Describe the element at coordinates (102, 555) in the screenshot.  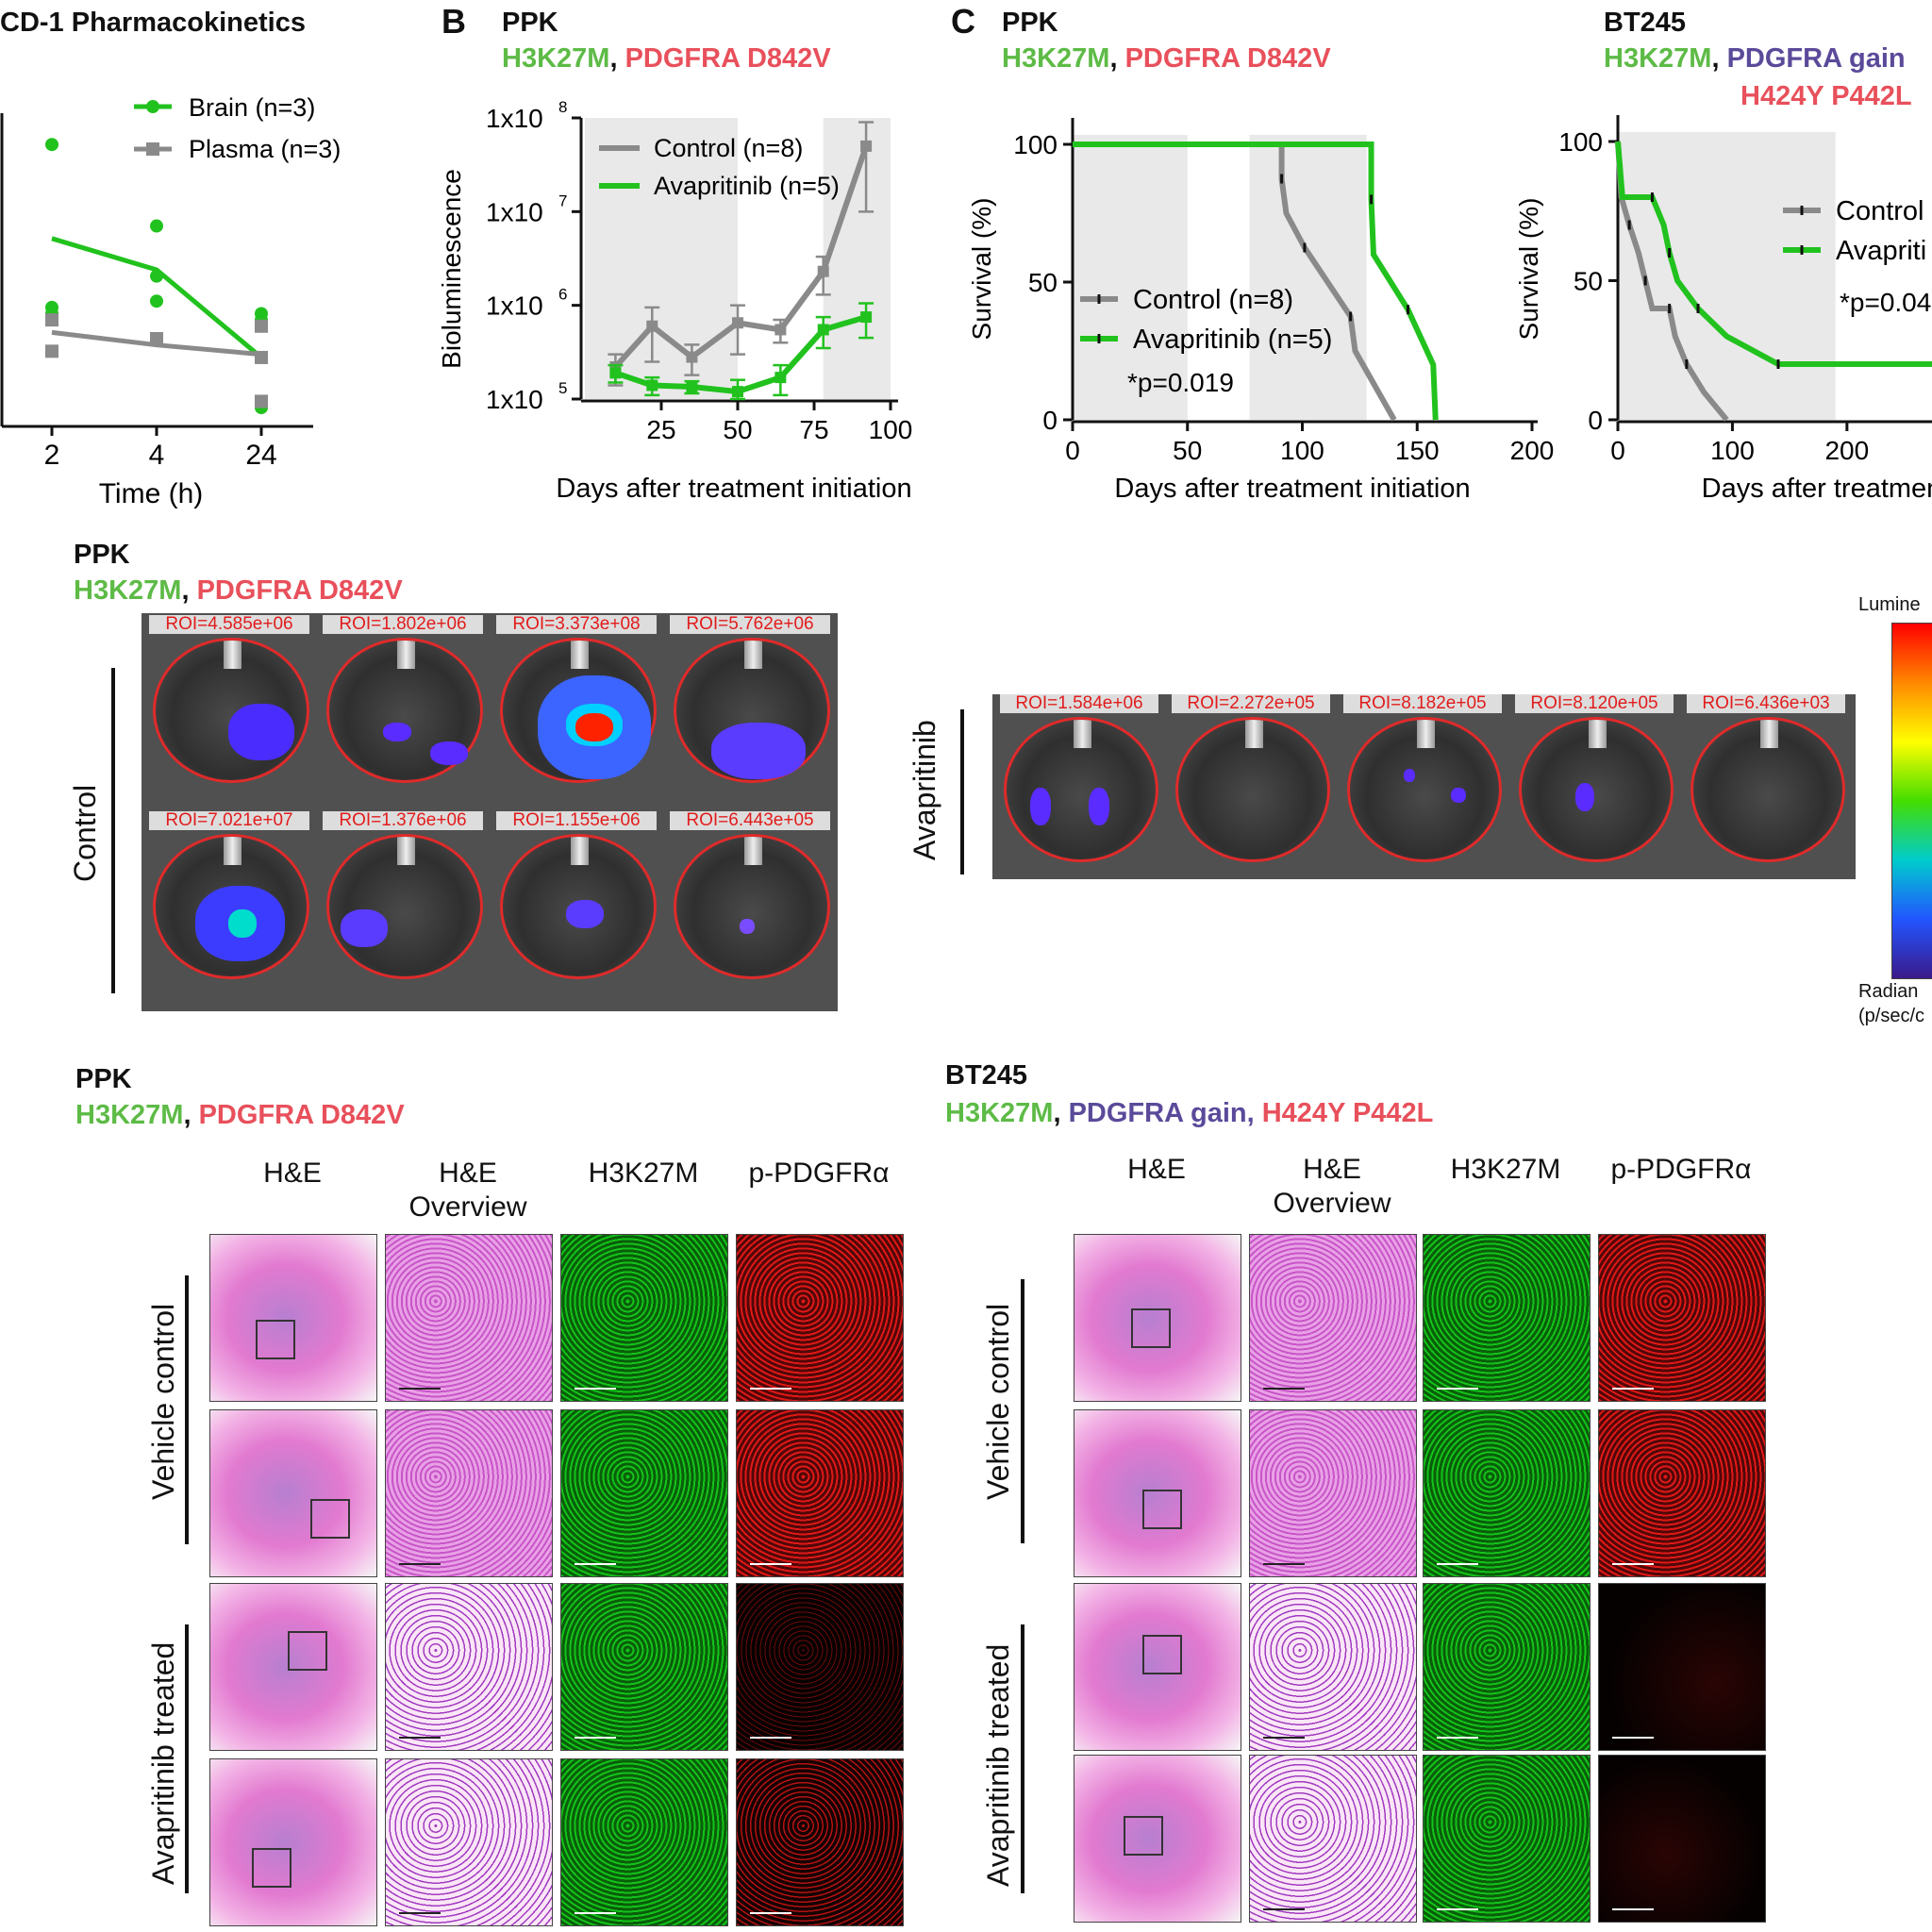
I see `imaging-model: PPK` at that location.